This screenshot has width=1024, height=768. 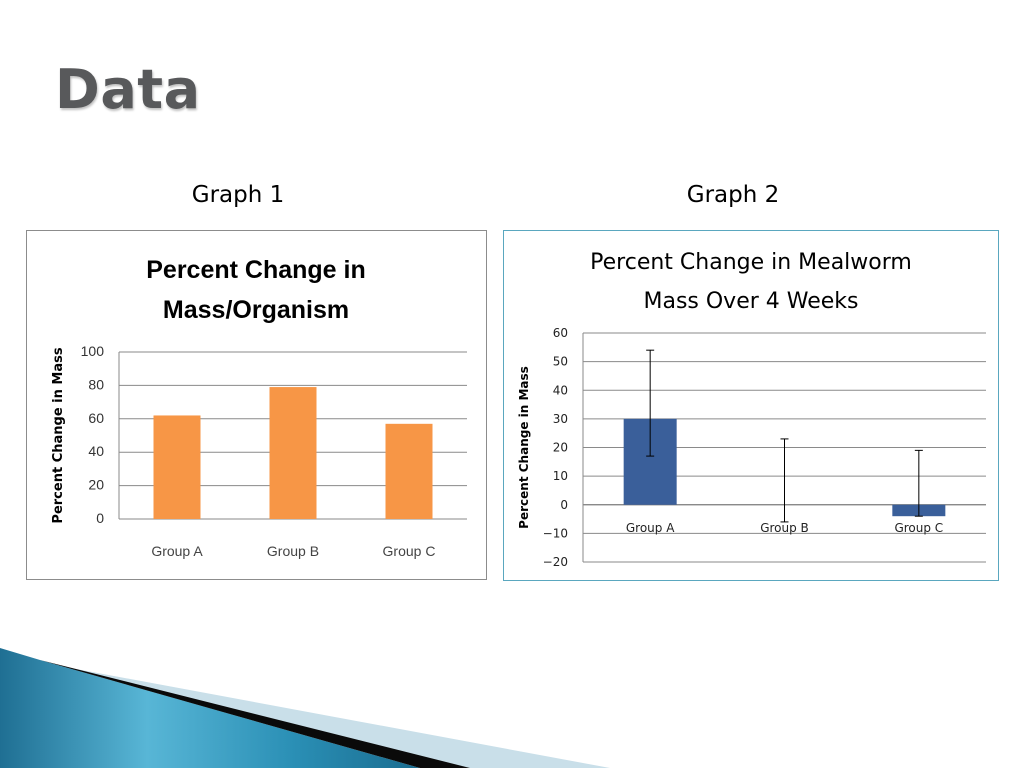 I want to click on chart-title: Percent Change in Mealworm, so click(x=751, y=262).